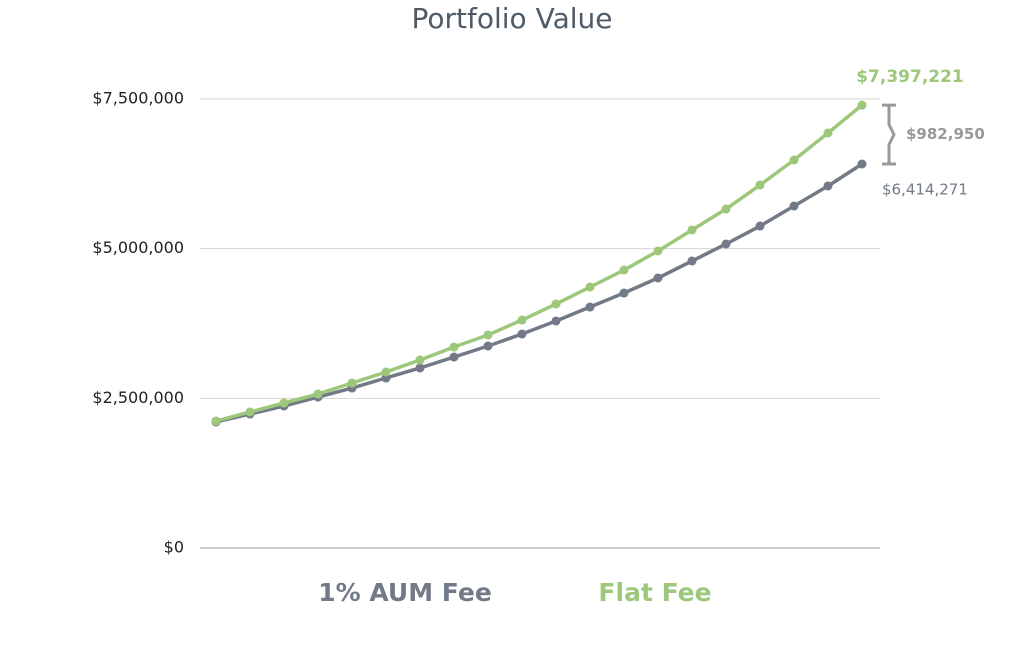 Image resolution: width=1024 pixels, height=668 pixels. Describe the element at coordinates (654, 592) in the screenshot. I see `legend-entry: Flat Fee` at that location.